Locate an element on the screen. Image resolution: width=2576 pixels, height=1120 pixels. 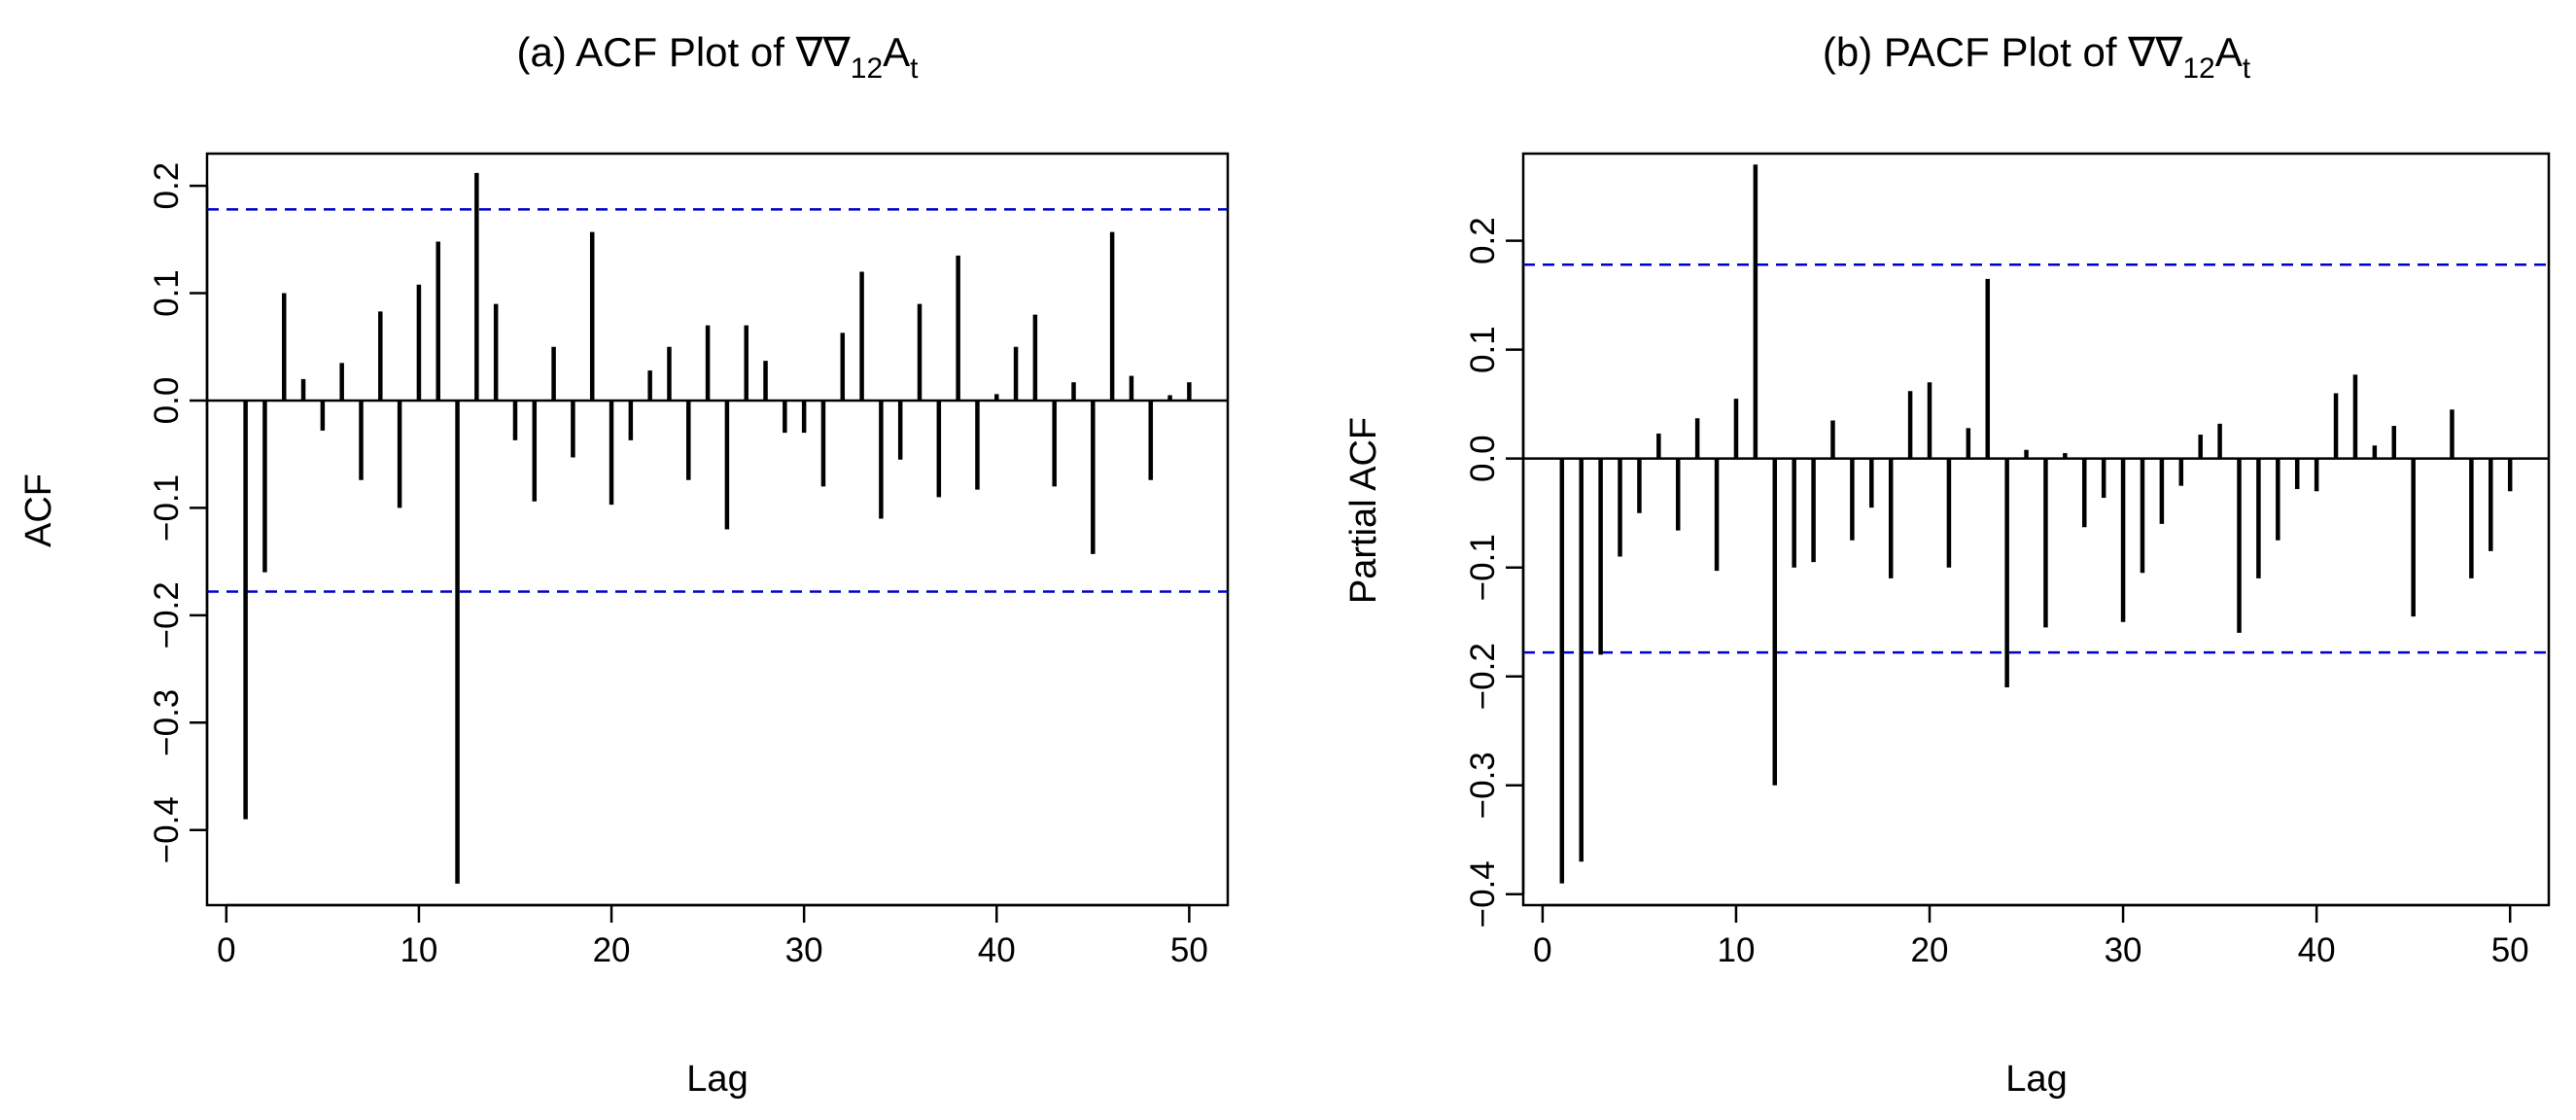
acf-ytick-label: −0.2 is located at coordinates (167, 614).